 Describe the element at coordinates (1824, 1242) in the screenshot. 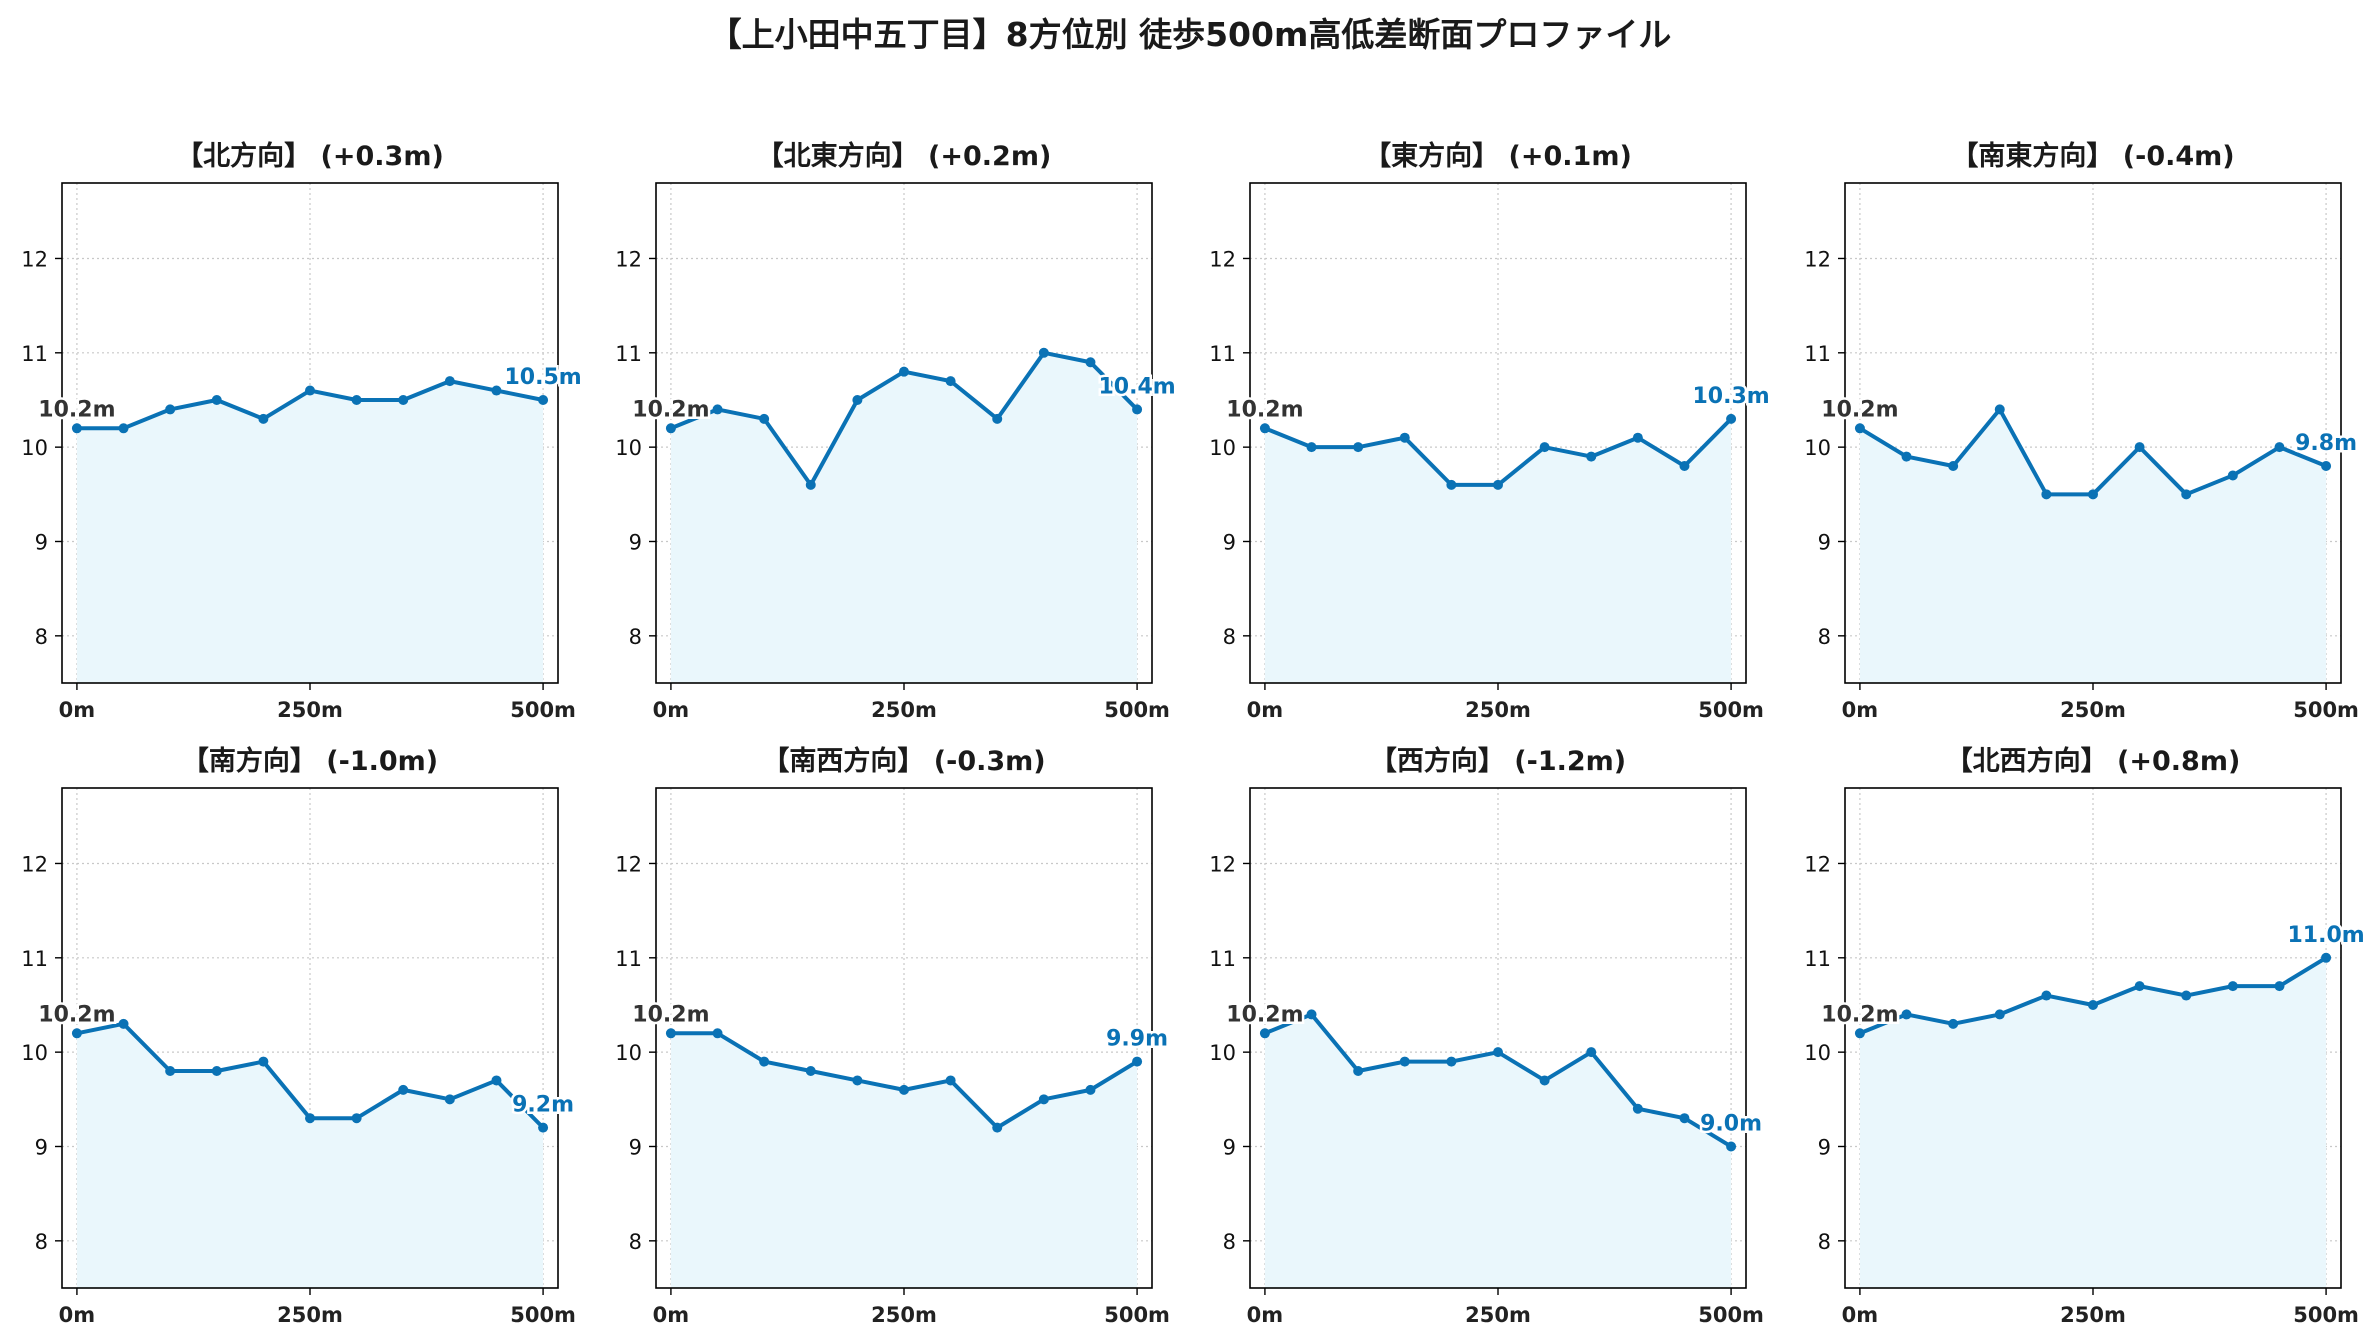

I see `y-tick-label: 8` at that location.